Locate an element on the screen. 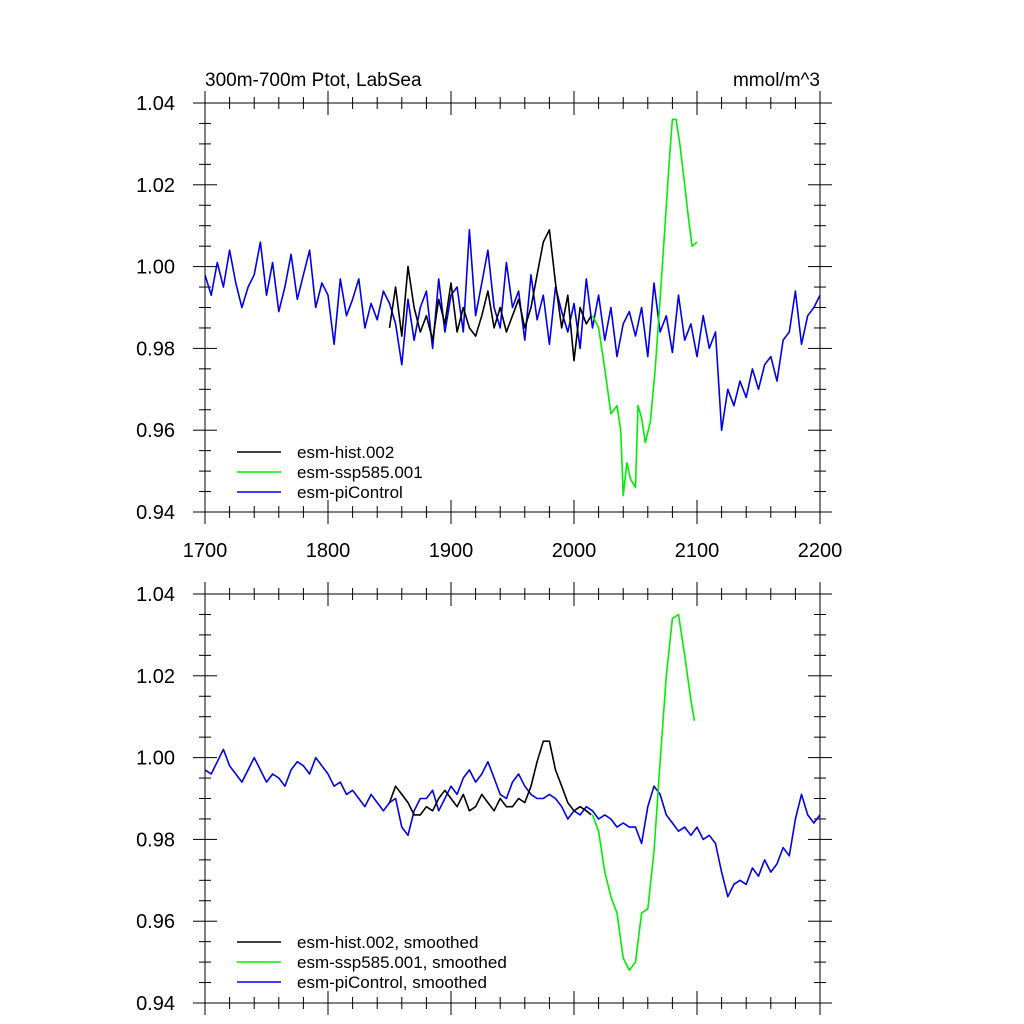 This screenshot has width=1024, height=1024. x-tick-label: 2100 is located at coordinates (697, 551).